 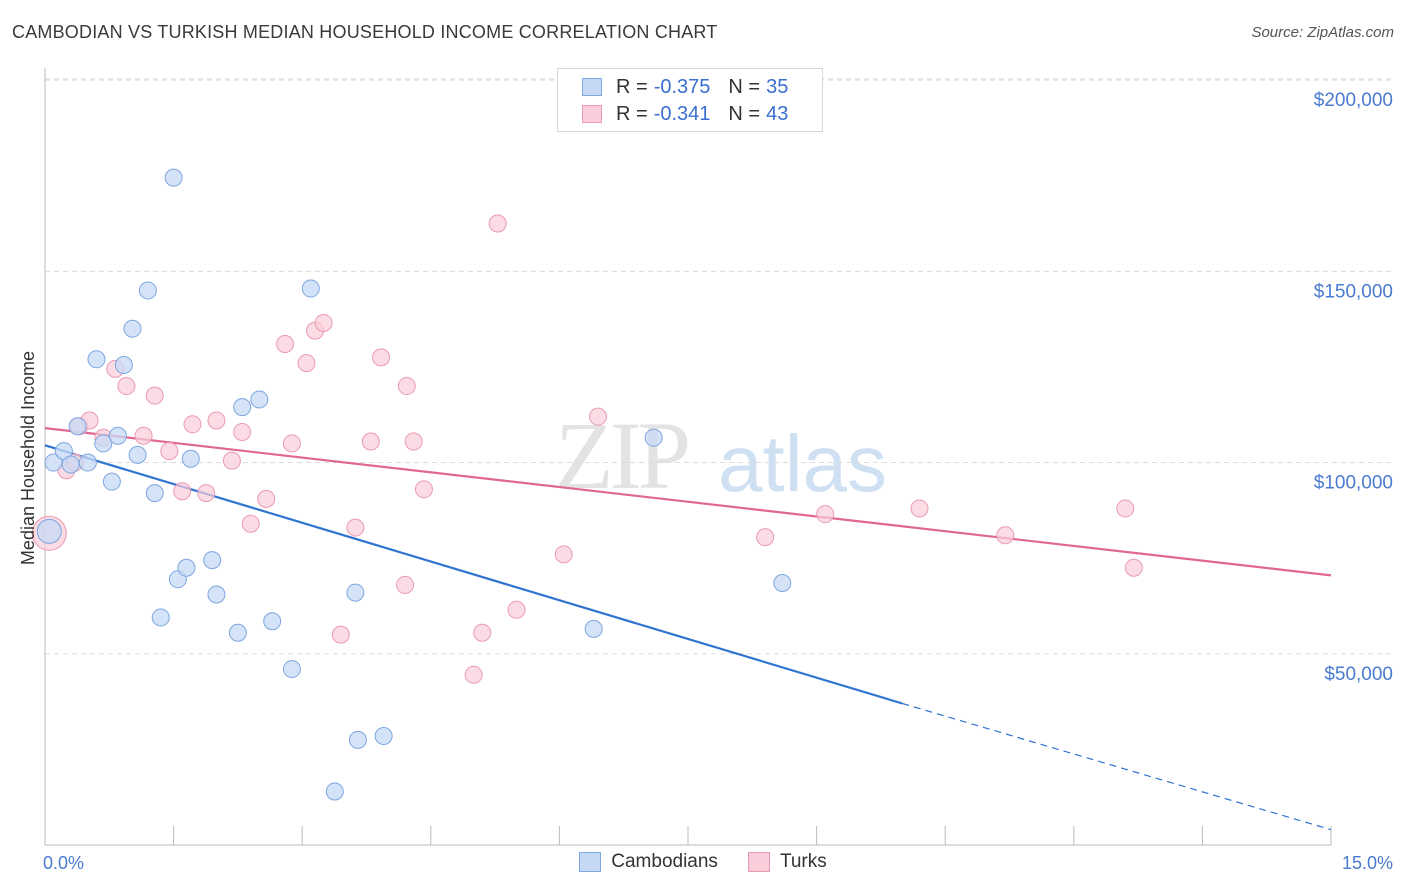 What do you see at coordinates (802, 463) in the screenshot?
I see `watermark-atlas: atlas` at bounding box center [802, 463].